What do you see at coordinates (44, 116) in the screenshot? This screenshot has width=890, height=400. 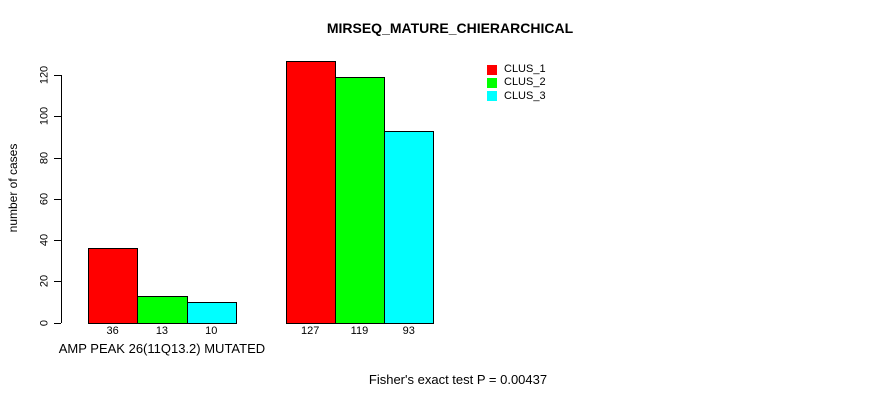 I see `y-axis-tick-label: 100` at bounding box center [44, 116].